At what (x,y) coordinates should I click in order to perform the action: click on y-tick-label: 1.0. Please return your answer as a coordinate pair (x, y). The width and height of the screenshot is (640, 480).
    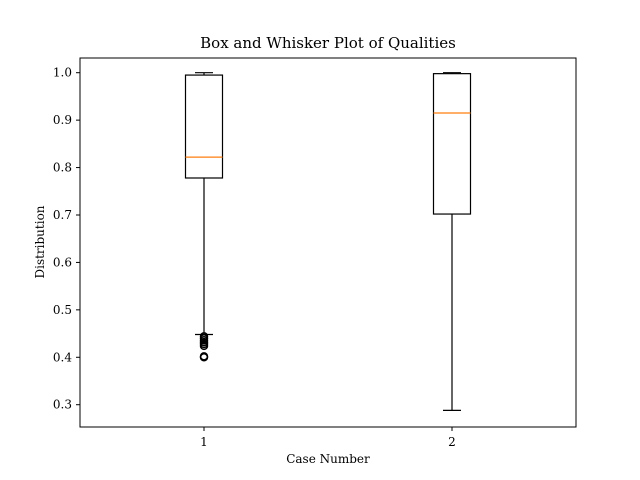
    Looking at the image, I should click on (62, 73).